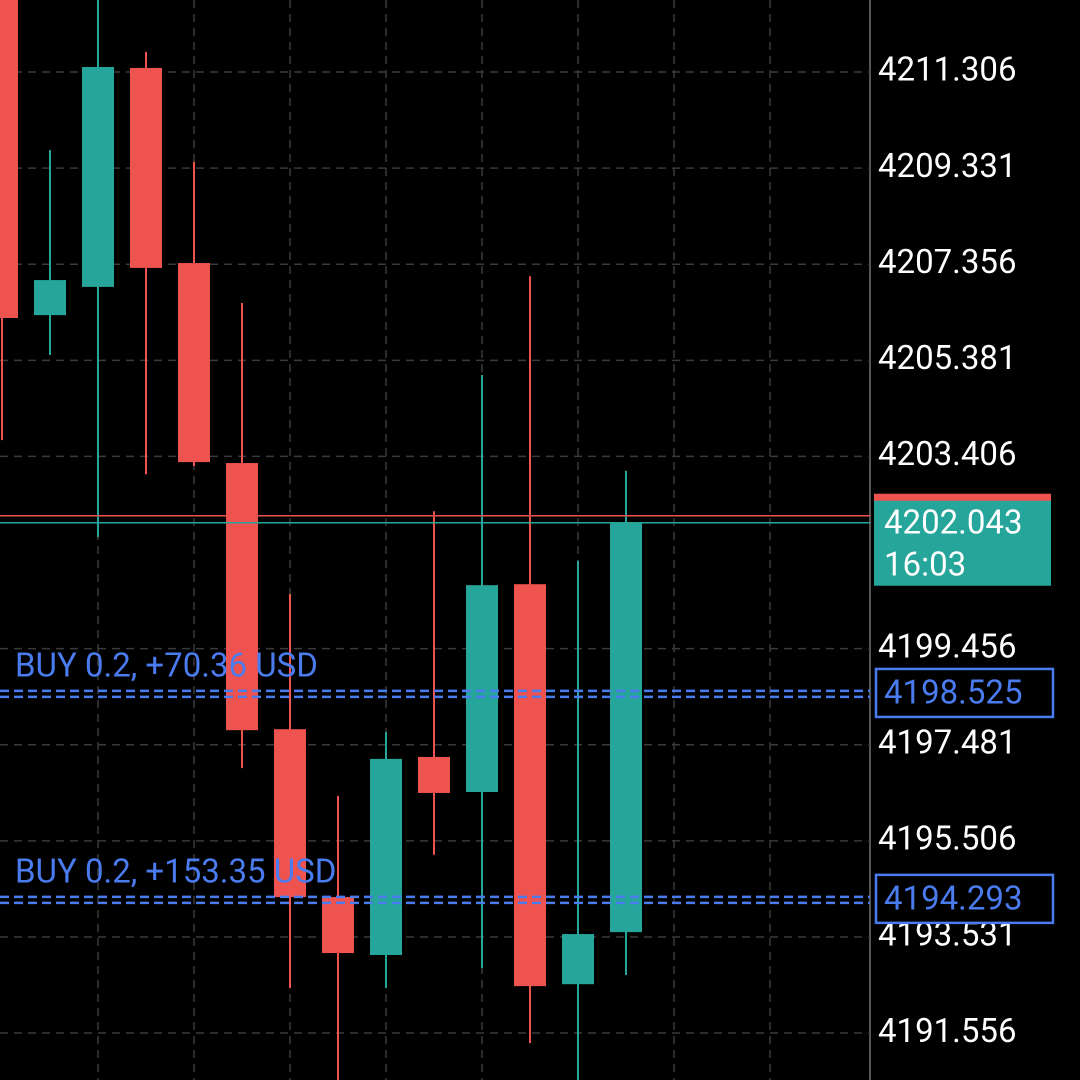 The width and height of the screenshot is (1080, 1080). I want to click on y-tick-label: 4209.331, so click(947, 166).